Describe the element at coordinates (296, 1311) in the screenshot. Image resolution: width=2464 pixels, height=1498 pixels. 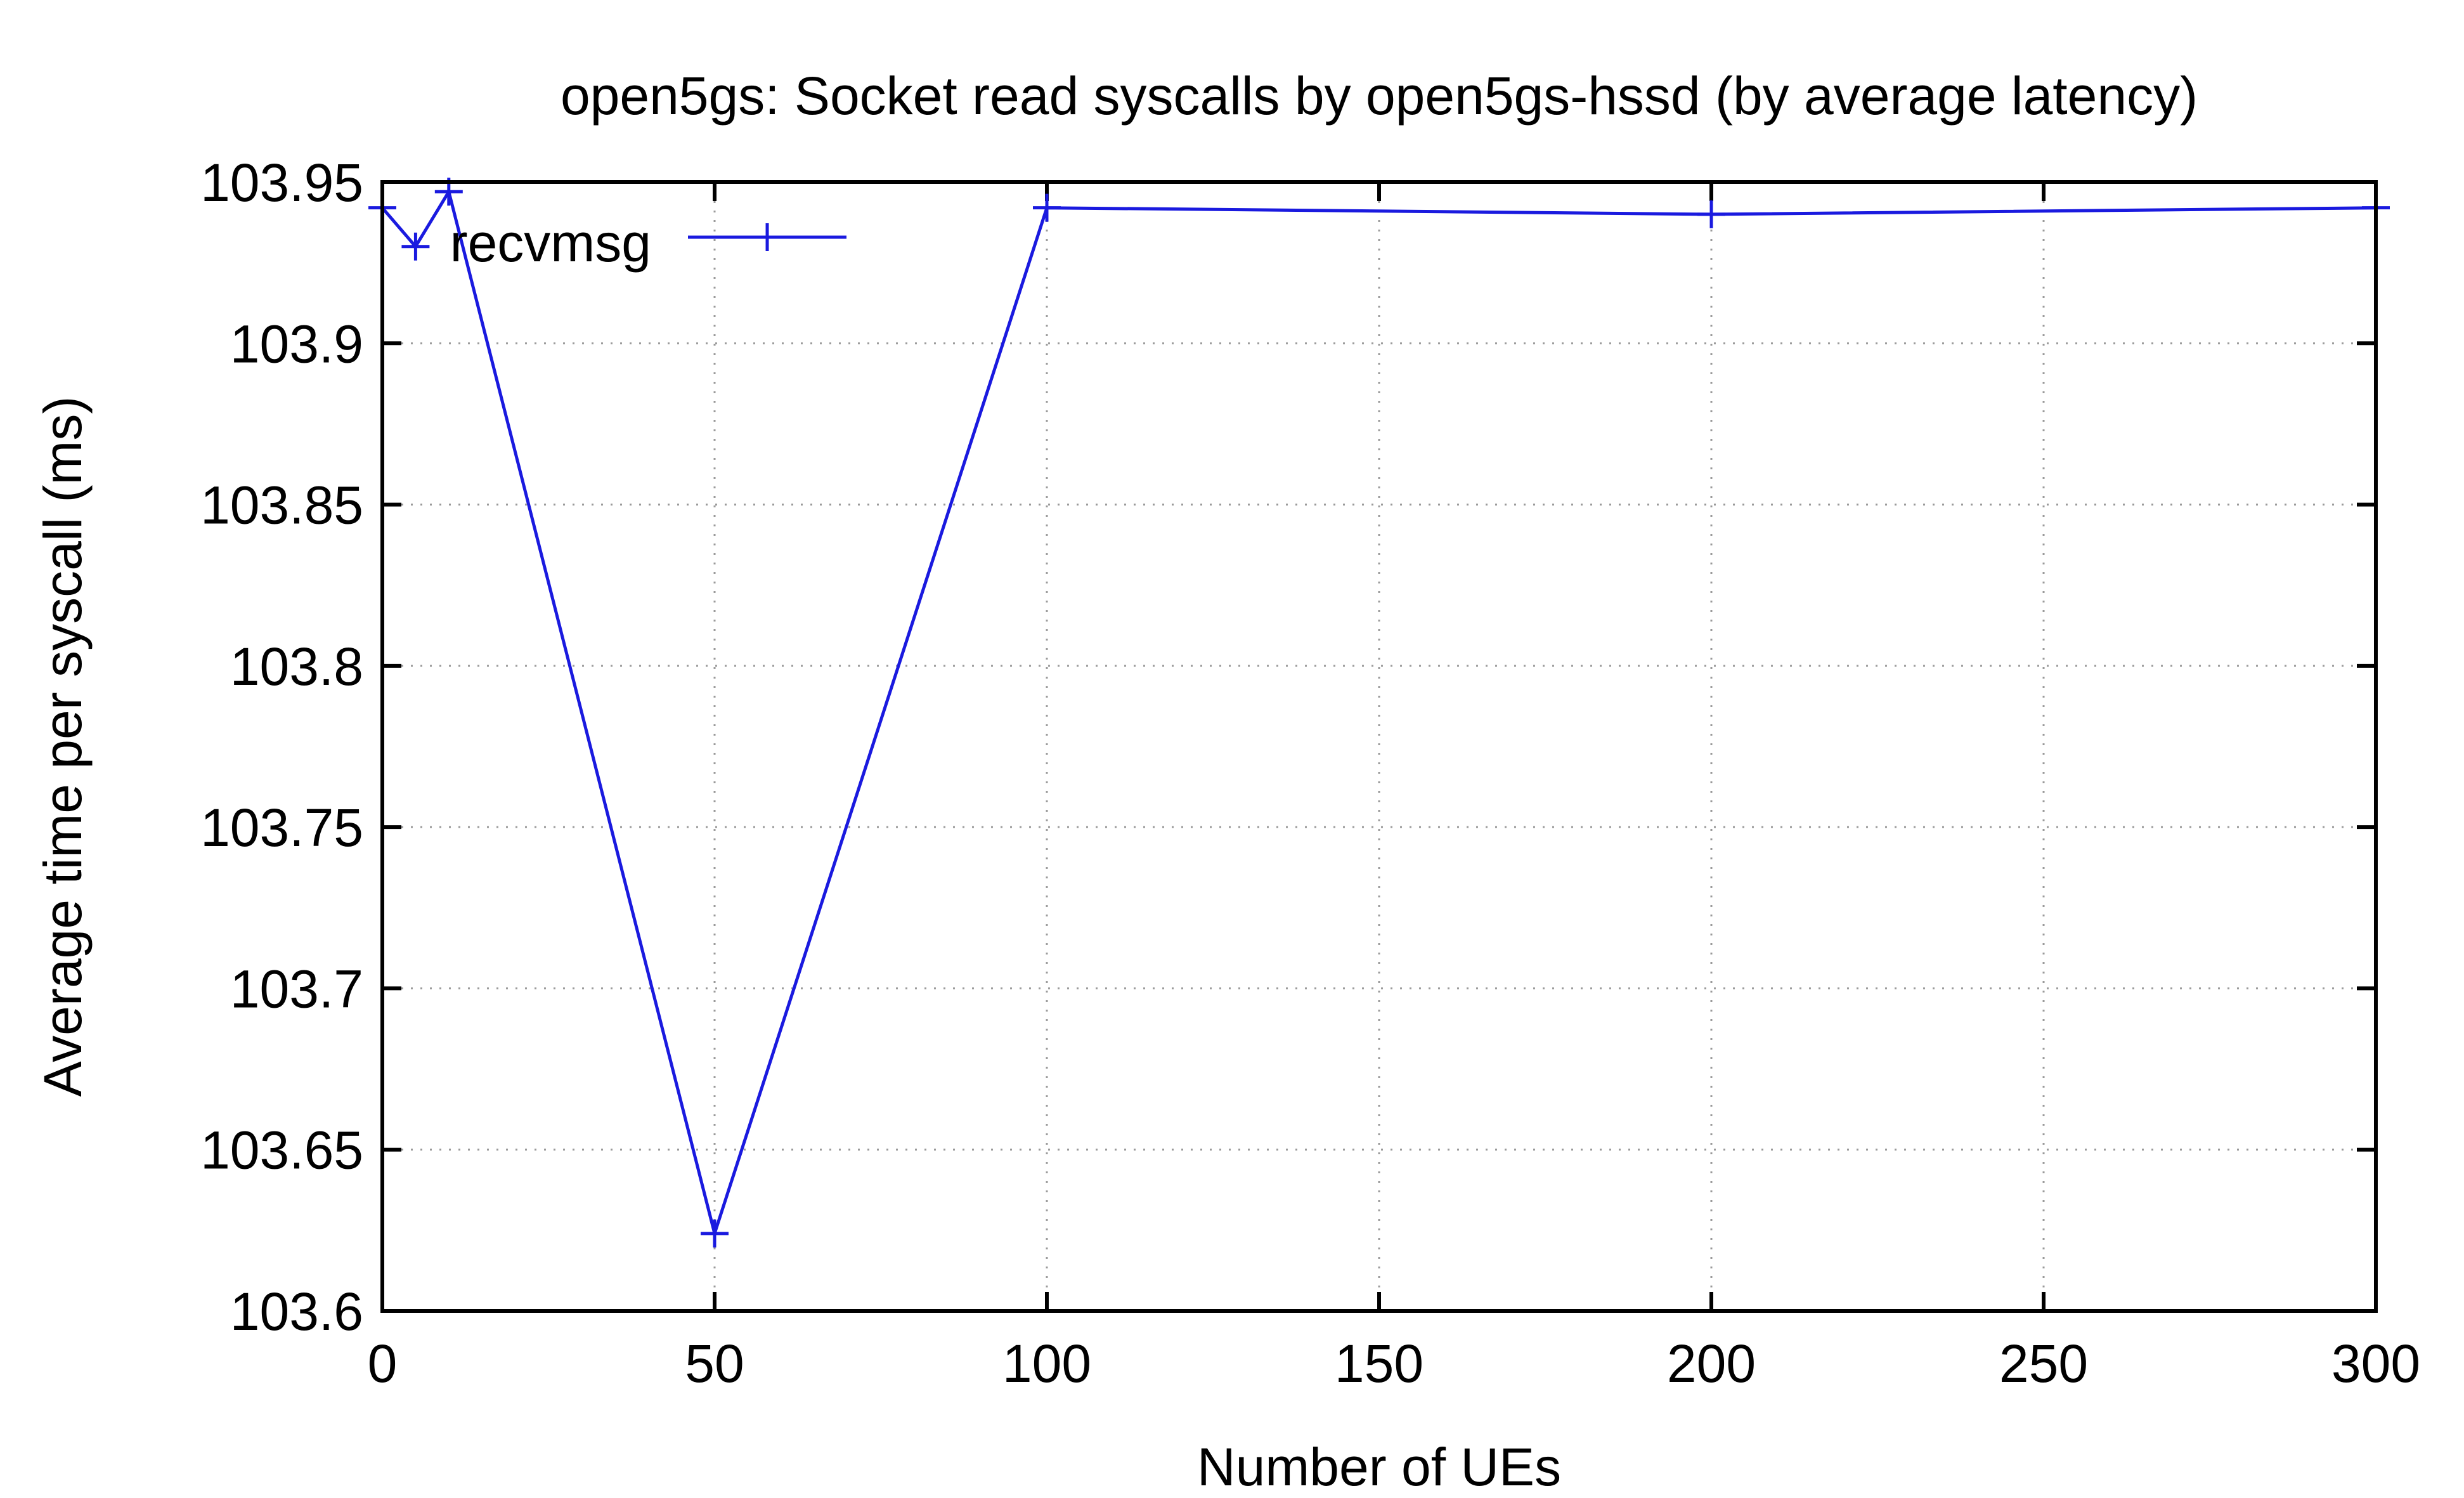
I see `y-tick-label: 103.6` at that location.